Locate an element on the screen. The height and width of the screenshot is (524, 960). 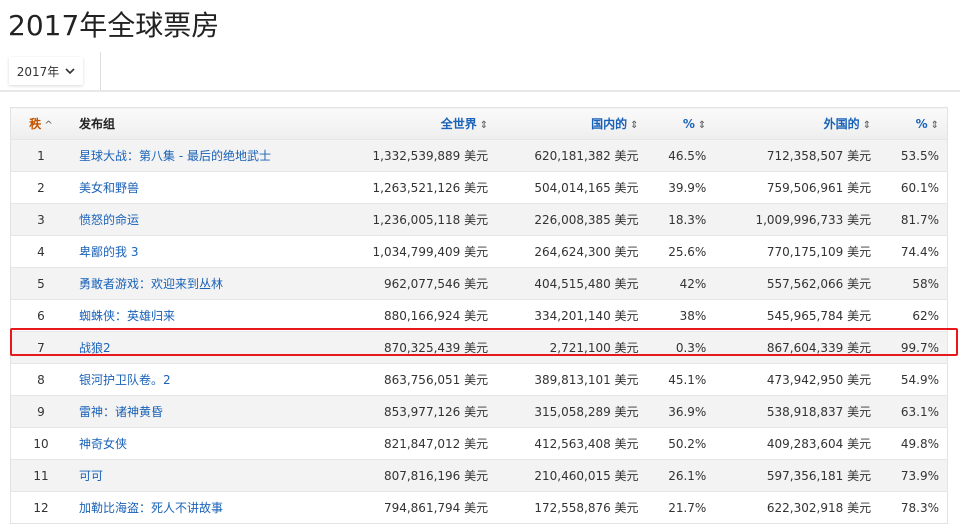
foreign-cell: 538,918,837 美元 is located at coordinates (797, 411).